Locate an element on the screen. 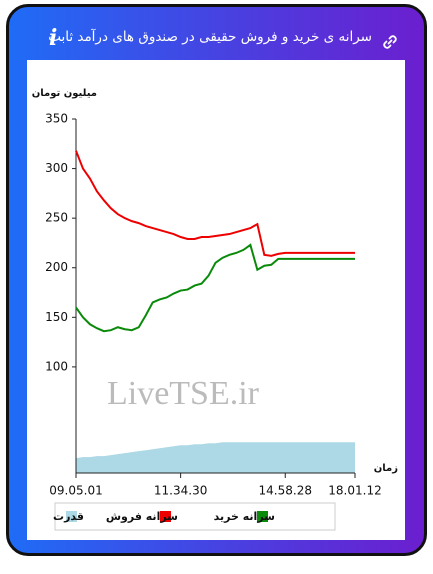  x-tick-label: 11.34.30 is located at coordinates (180, 491).